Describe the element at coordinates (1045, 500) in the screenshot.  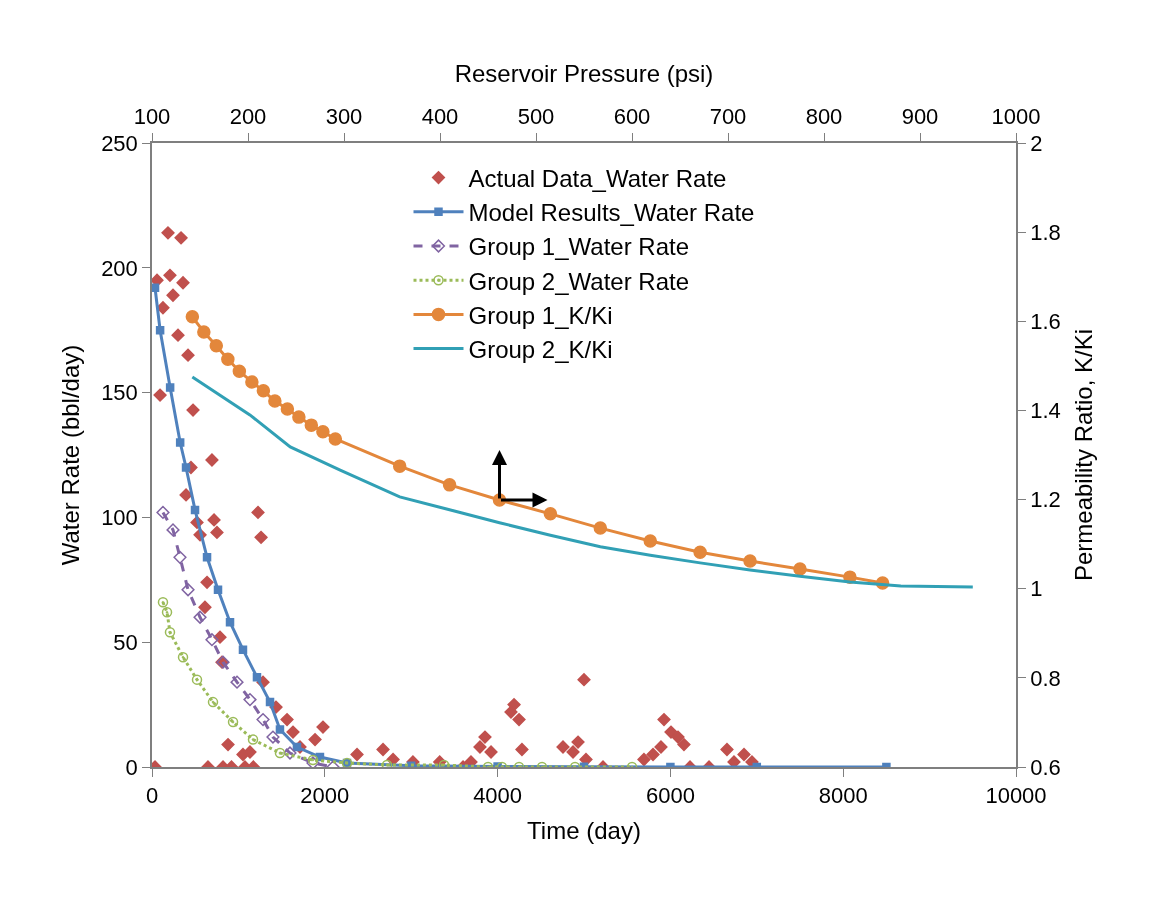
I see `y2-tick-label: 1.2` at that location.